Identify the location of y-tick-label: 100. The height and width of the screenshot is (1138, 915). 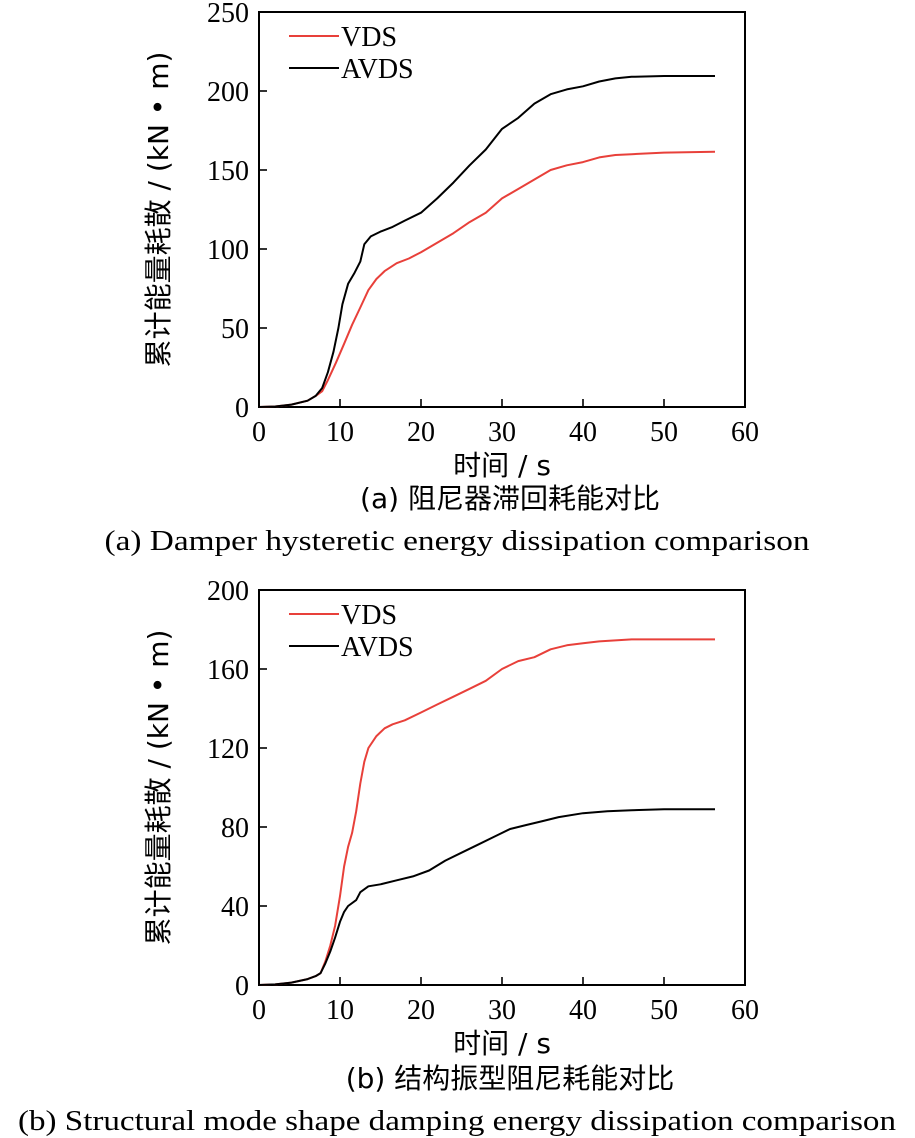
(228, 250).